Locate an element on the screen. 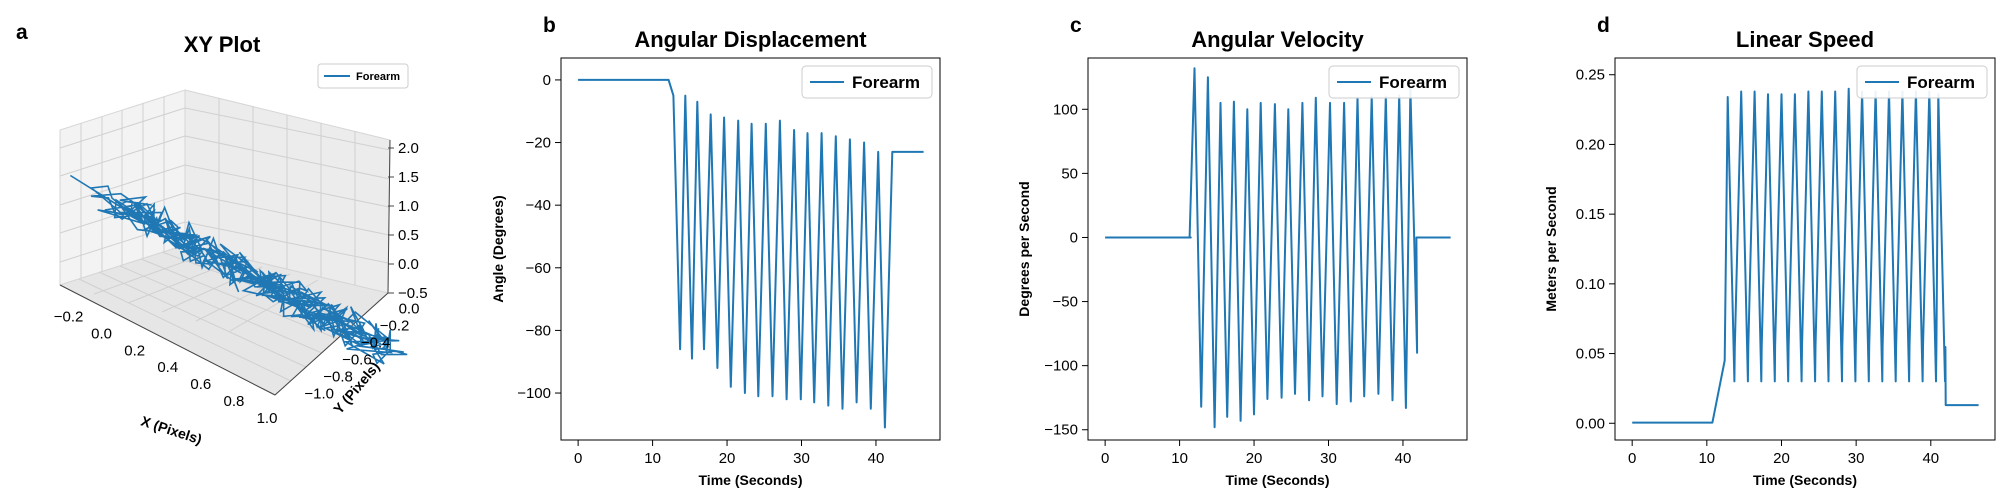 This screenshot has height=500, width=2000. y-tick-label: −0.4 is located at coordinates (376, 343).